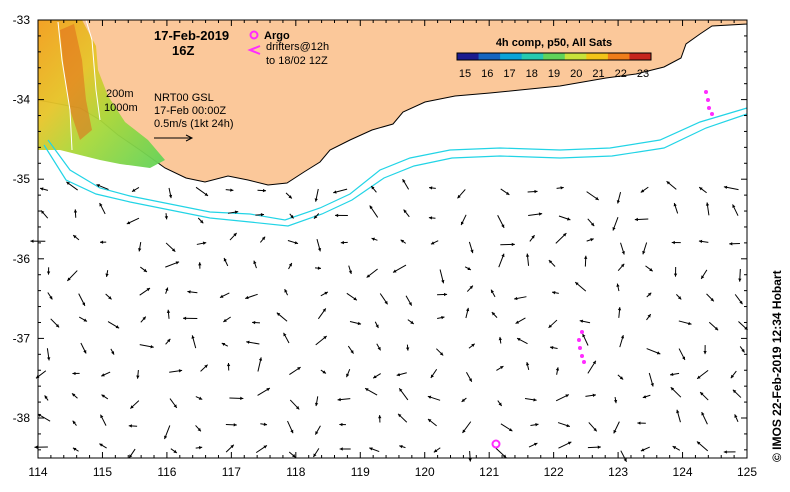 This screenshot has width=790, height=492. Describe the element at coordinates (489, 472) in the screenshot. I see `lon-tick-label: 121` at that location.